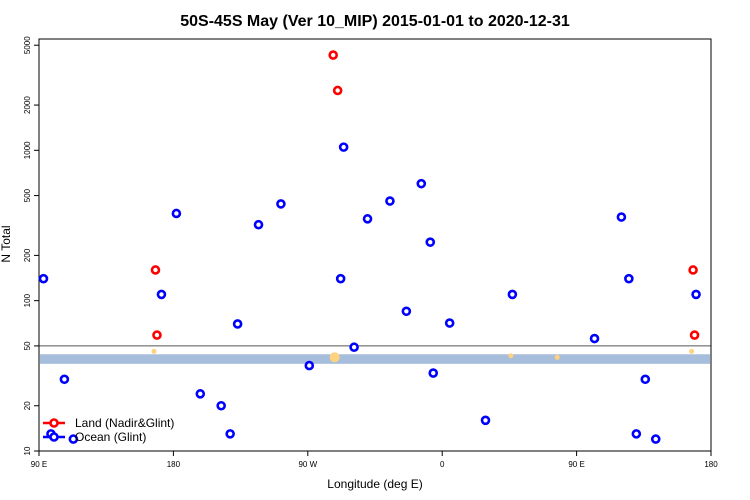 The height and width of the screenshot is (500, 750). I want to click on y-tick-label: 500, so click(27, 195).